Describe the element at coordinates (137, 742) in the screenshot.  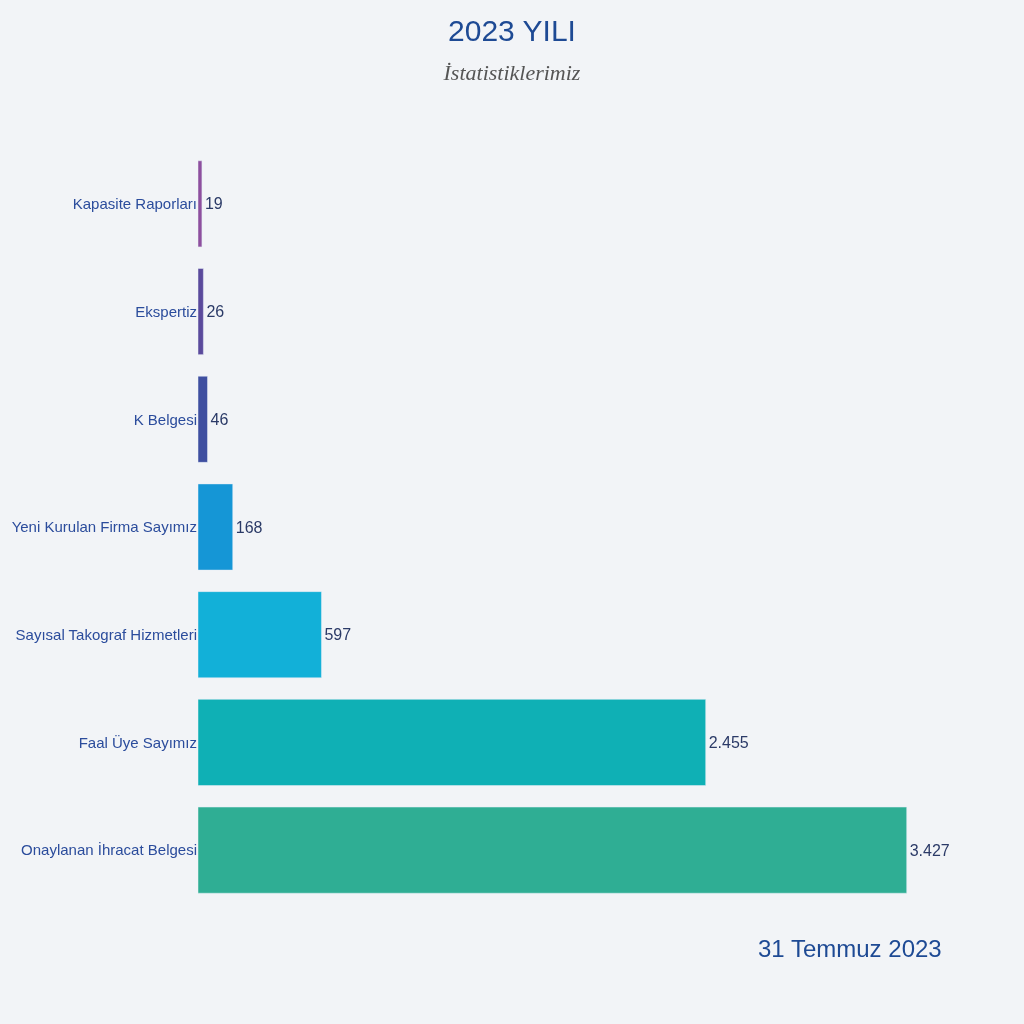
I see `y-tick-label: Faal Üye Sayımız` at that location.